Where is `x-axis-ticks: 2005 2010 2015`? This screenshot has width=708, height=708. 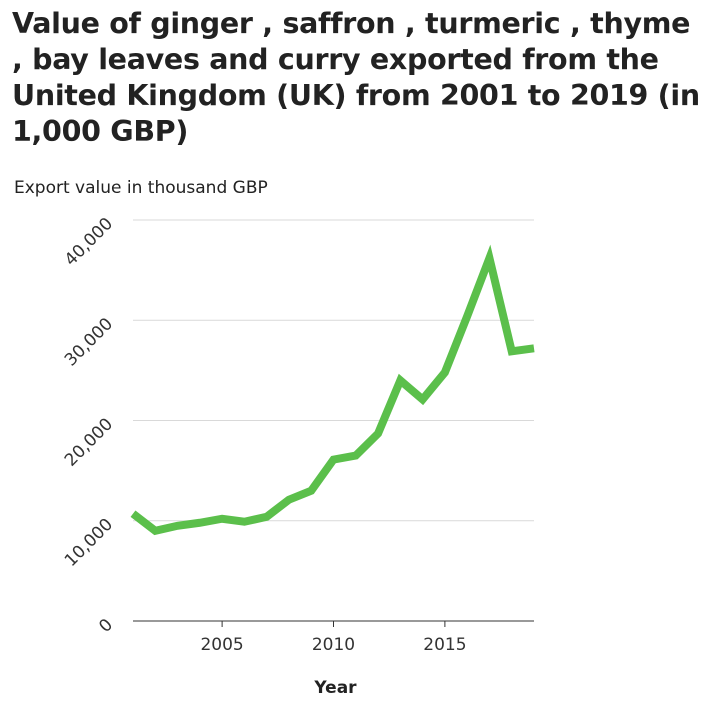
x-axis-ticks: 2005 2010 2015 is located at coordinates (333, 637).